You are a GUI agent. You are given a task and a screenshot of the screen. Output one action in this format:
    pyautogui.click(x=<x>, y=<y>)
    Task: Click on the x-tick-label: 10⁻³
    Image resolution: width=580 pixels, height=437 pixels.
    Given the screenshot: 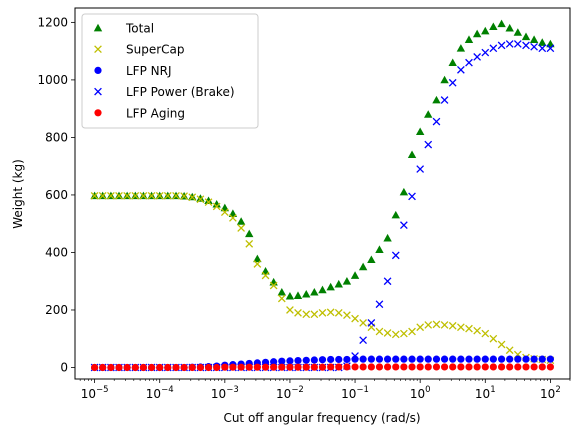 What is the action you would take?
    pyautogui.click(x=225, y=393)
    